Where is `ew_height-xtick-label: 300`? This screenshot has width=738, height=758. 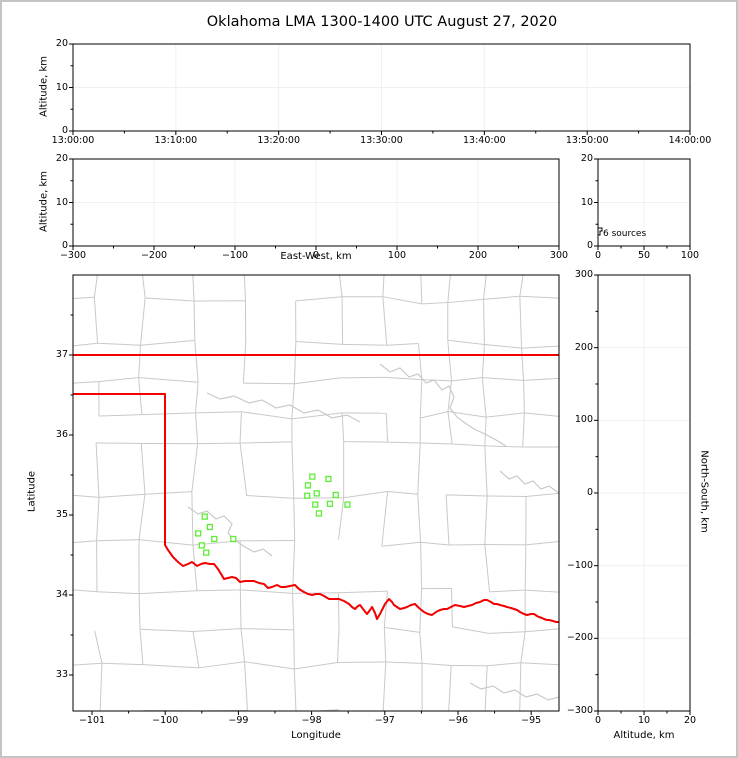 ew_height-xtick-label: 300 is located at coordinates (559, 255).